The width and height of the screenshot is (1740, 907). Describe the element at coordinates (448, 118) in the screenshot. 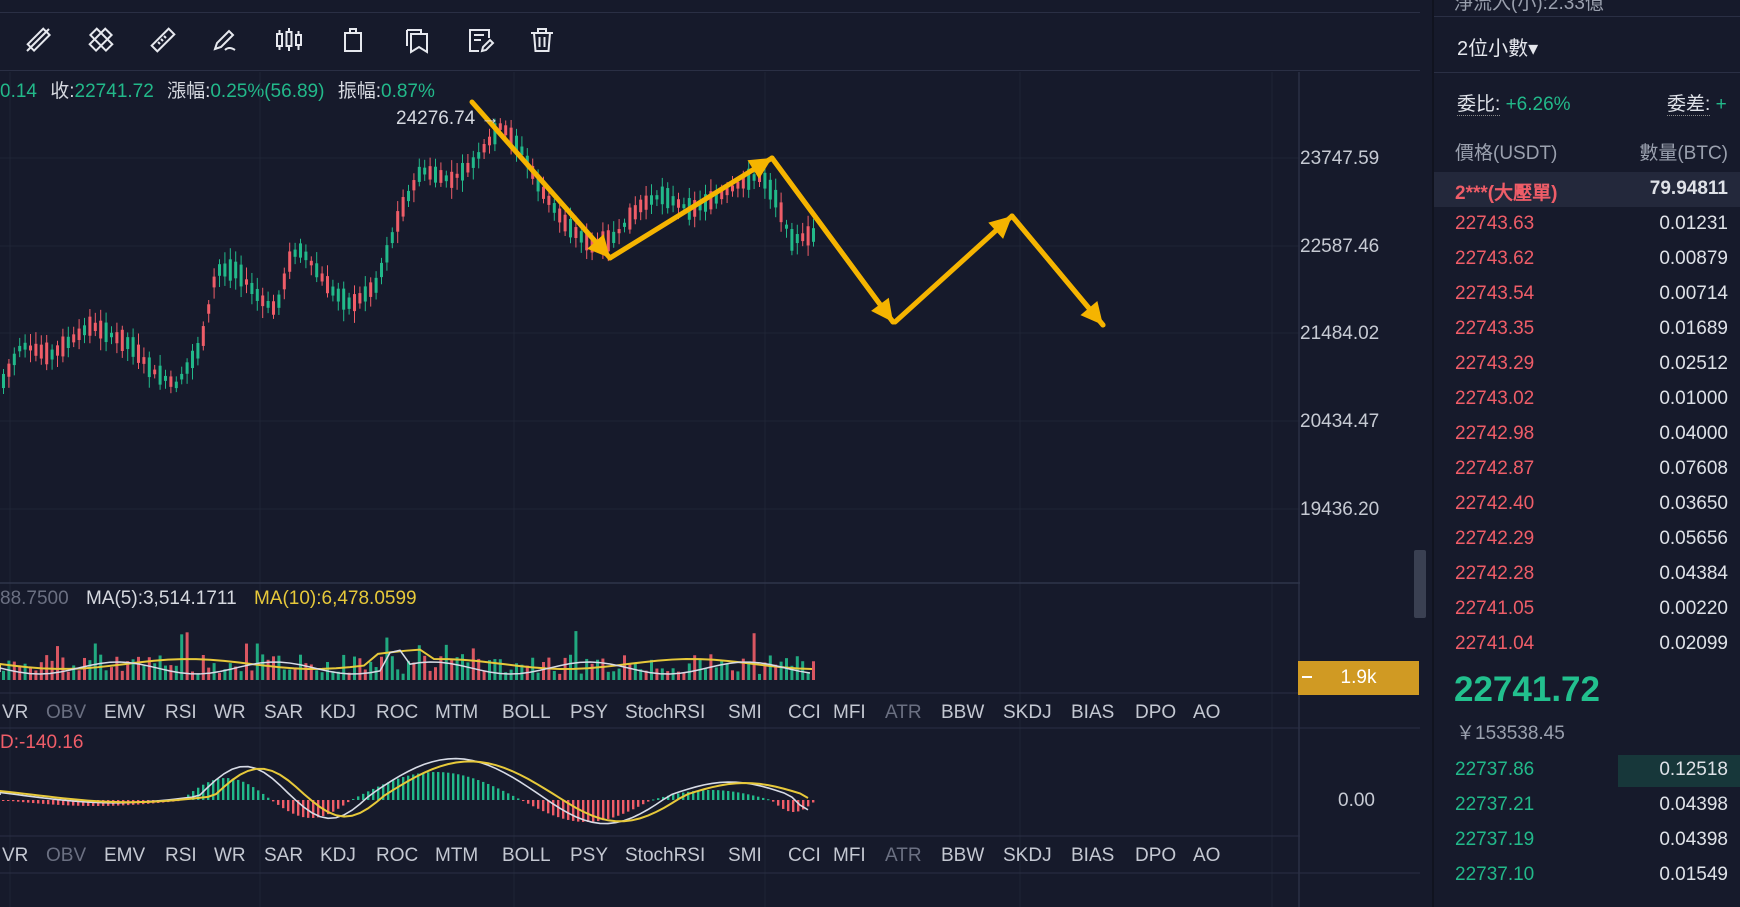

I see `high-price-marker: 24276.74 →` at that location.